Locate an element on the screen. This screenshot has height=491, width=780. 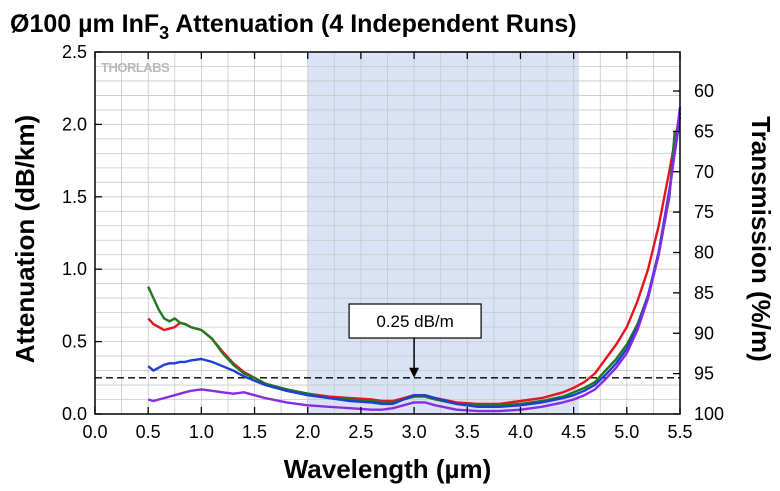
y-tick-label: 0.5 is located at coordinates (74, 342).